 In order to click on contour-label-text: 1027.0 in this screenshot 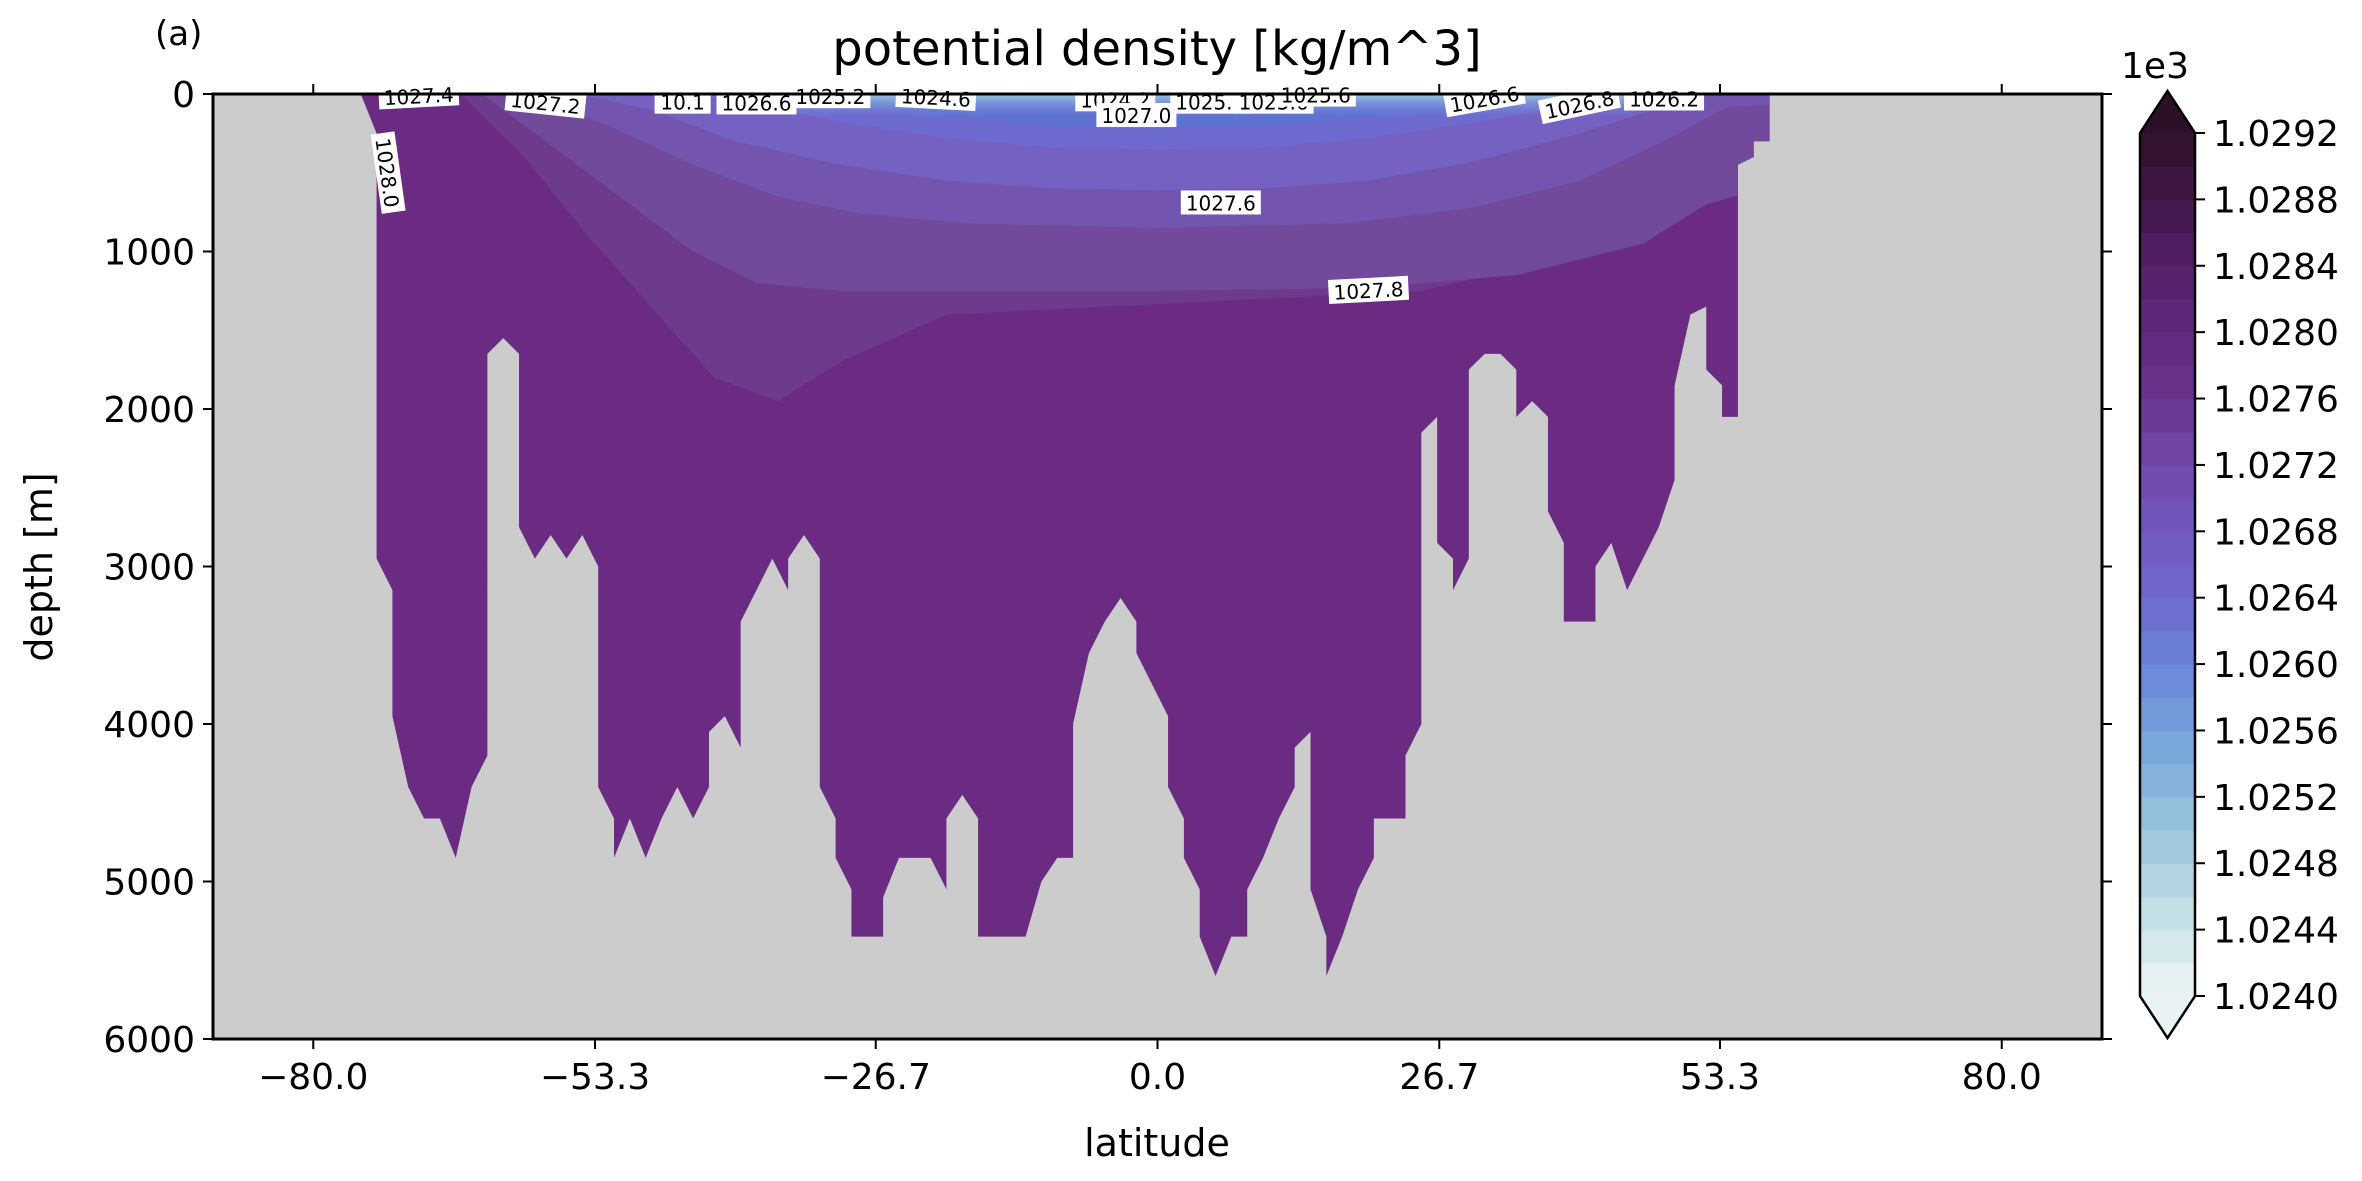, I will do `click(1136, 116)`.